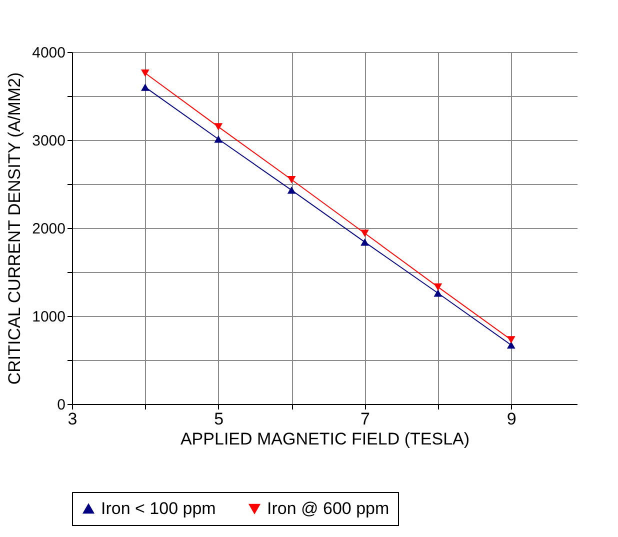 The height and width of the screenshot is (537, 618). Describe the element at coordinates (49, 229) in the screenshot. I see `y-tick-label: 2000` at that location.